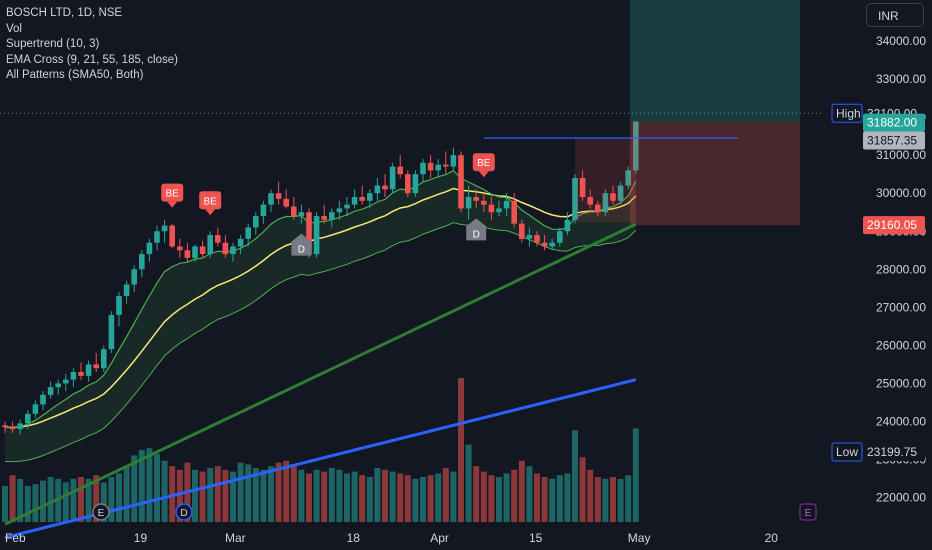 This screenshot has height=550, width=932. Describe the element at coordinates (847, 452) in the screenshot. I see `low-label: Low` at that location.